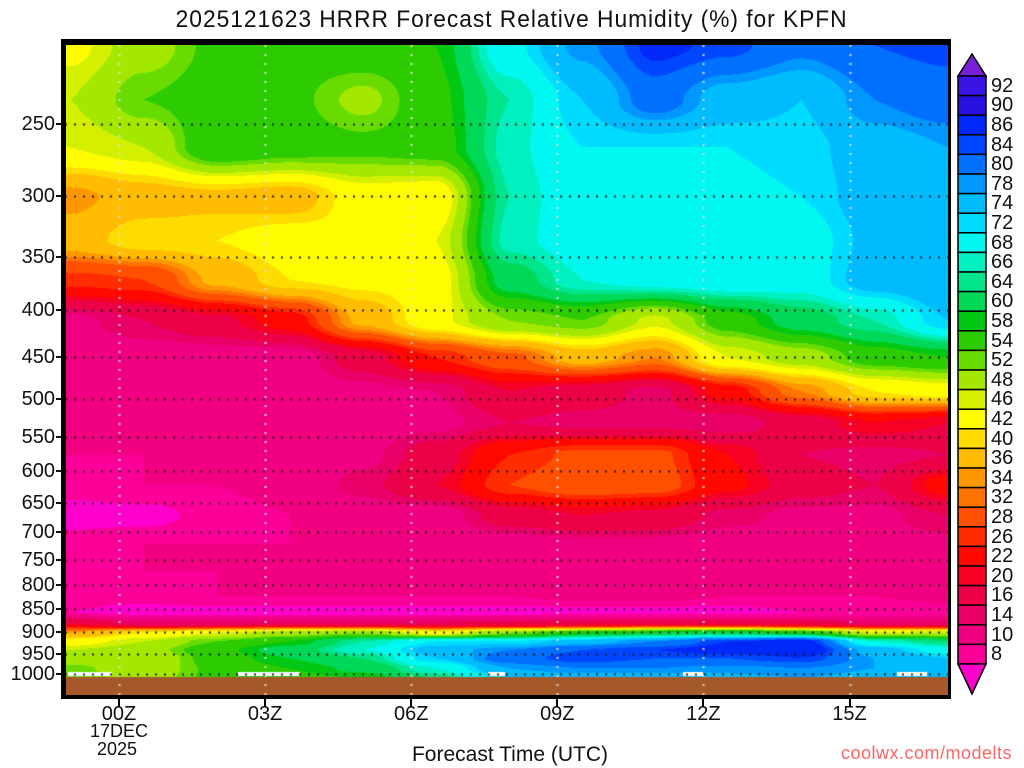 The width and height of the screenshot is (1024, 768). Describe the element at coordinates (506, 697) in the screenshot. I see `plot-border-bottom` at that location.